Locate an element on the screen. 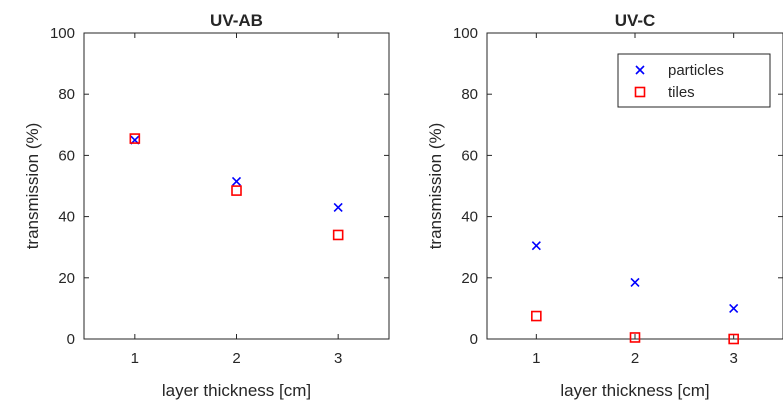 The width and height of the screenshot is (783, 406). legend-entry-label: tiles is located at coordinates (681, 92).